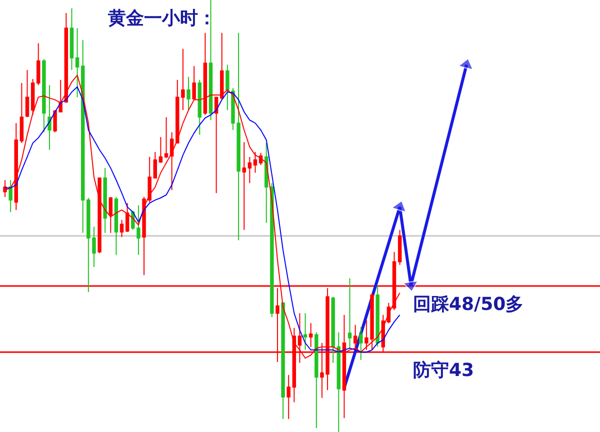 Image resolution: width=600 pixels, height=432 pixels. What do you see at coordinates (443, 370) in the screenshot?
I see `ref-line-label: 防守43` at bounding box center [443, 370].